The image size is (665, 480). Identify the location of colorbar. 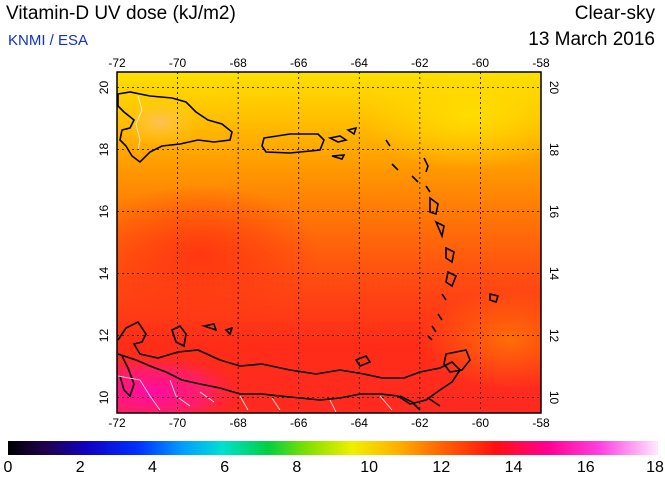
(333, 448).